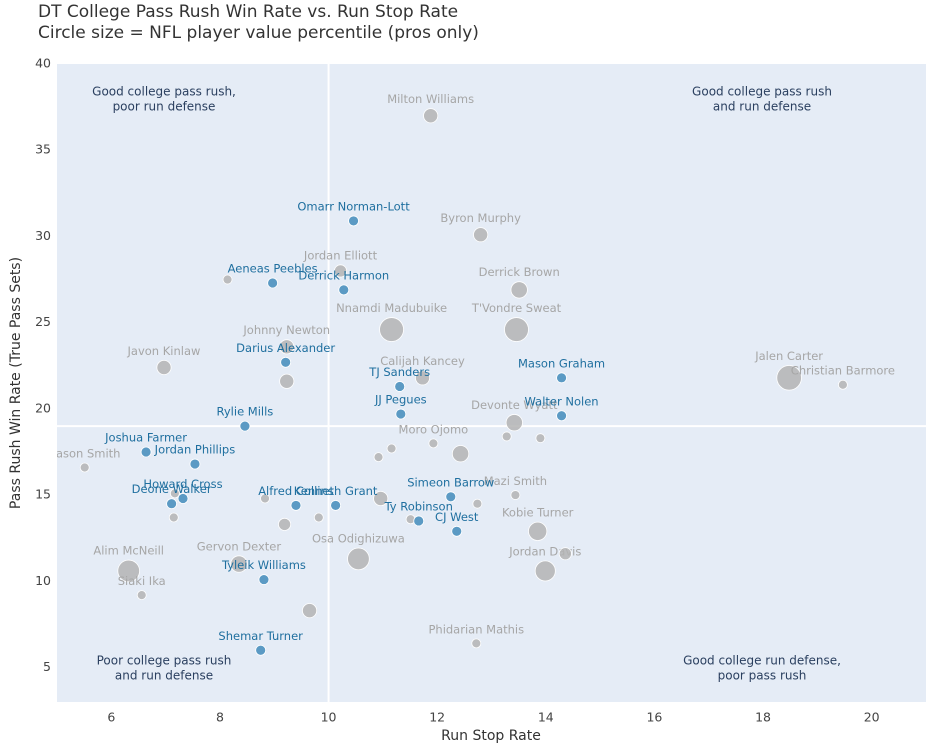  Describe the element at coordinates (434, 429) in the screenshot. I see `point-label: Moro Ojomo` at that location.